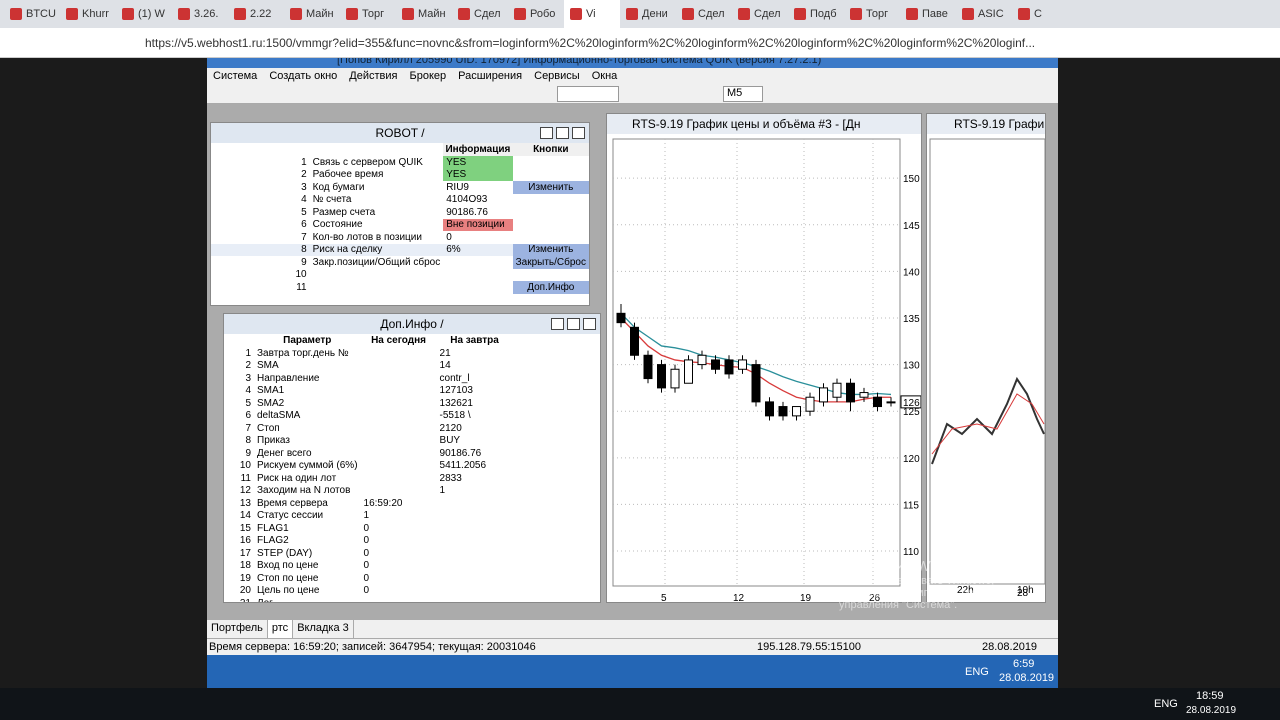 The height and width of the screenshot is (720, 1280). I want to click on cell: 9, so click(248, 453).